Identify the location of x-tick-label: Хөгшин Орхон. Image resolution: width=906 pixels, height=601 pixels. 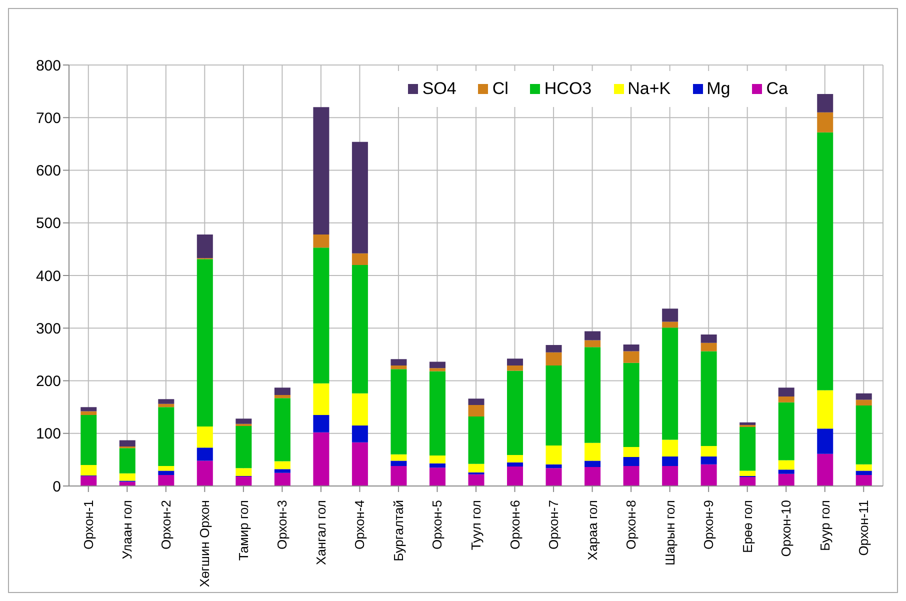
(204, 544).